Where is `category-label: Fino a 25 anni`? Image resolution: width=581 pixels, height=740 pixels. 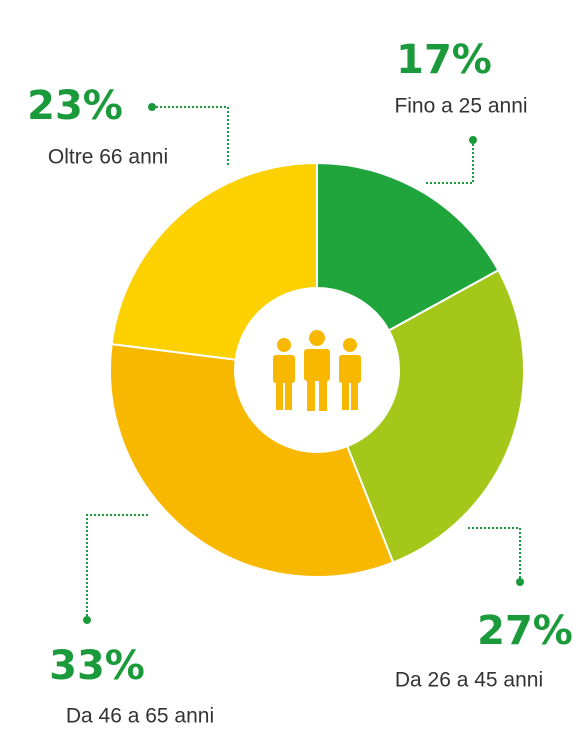
category-label: Fino a 25 anni is located at coordinates (460, 106).